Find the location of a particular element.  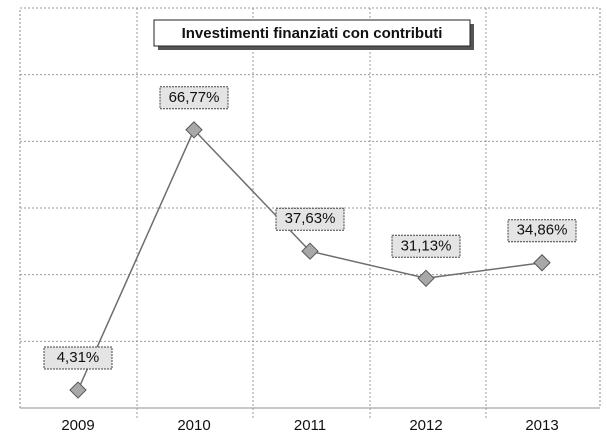

data-label-text: 4,31% is located at coordinates (78, 357).